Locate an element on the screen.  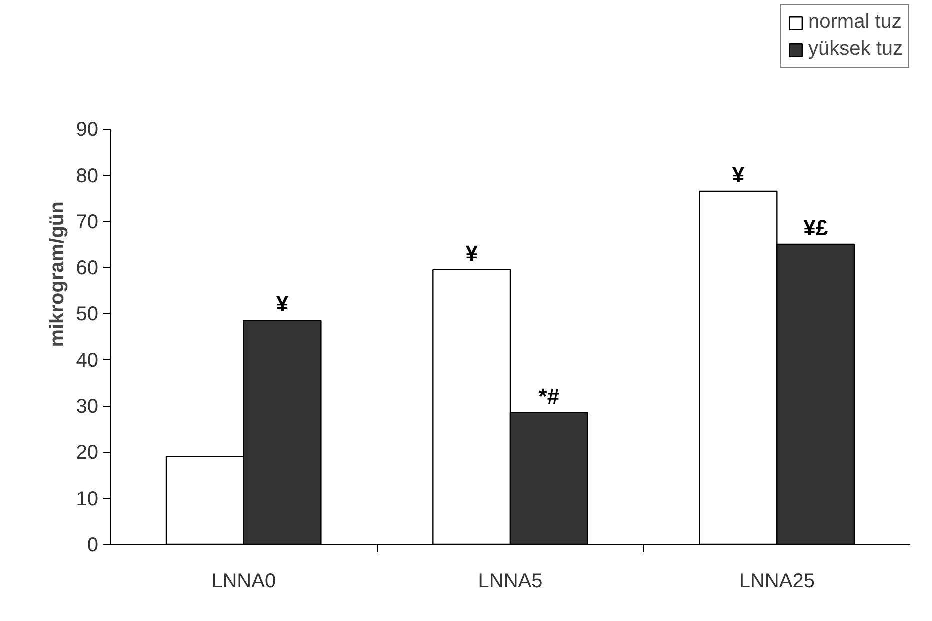
x-tick-label: LNNA0 is located at coordinates (244, 581).